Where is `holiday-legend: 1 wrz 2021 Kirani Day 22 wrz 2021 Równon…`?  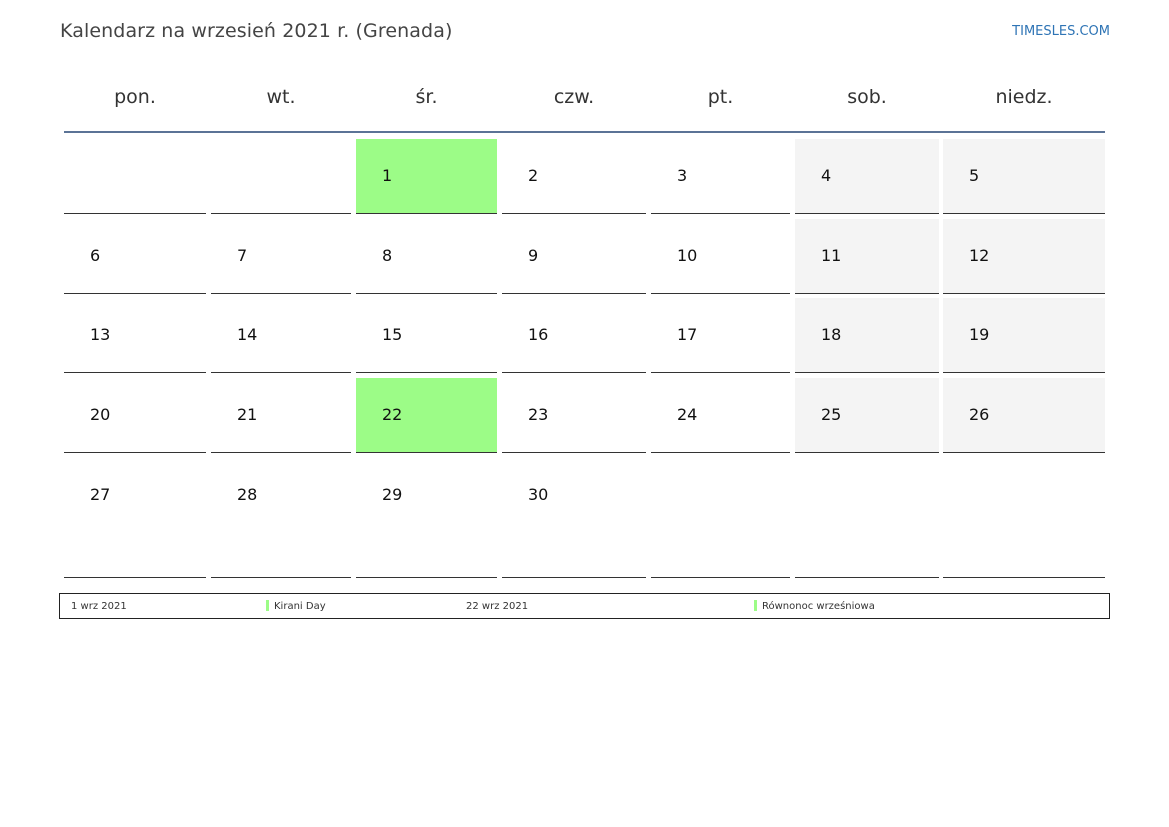 holiday-legend: 1 wrz 2021 Kirani Day 22 wrz 2021 Równon… is located at coordinates (584, 606).